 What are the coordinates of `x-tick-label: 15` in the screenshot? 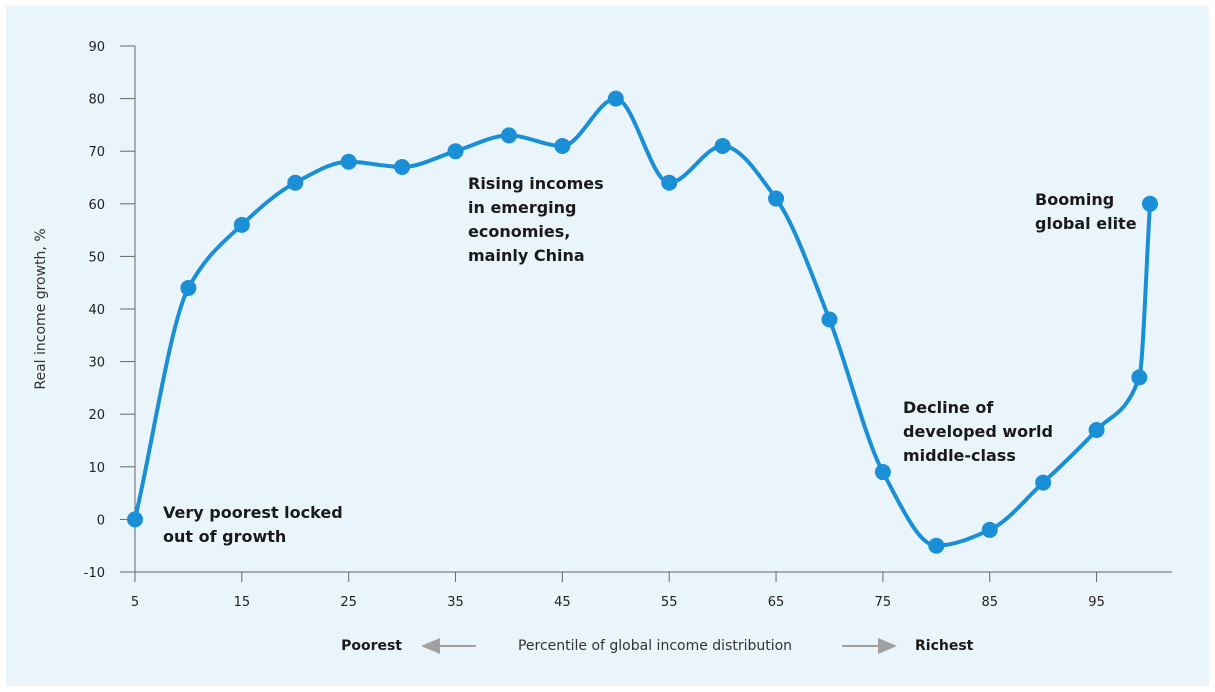 It's located at (242, 602).